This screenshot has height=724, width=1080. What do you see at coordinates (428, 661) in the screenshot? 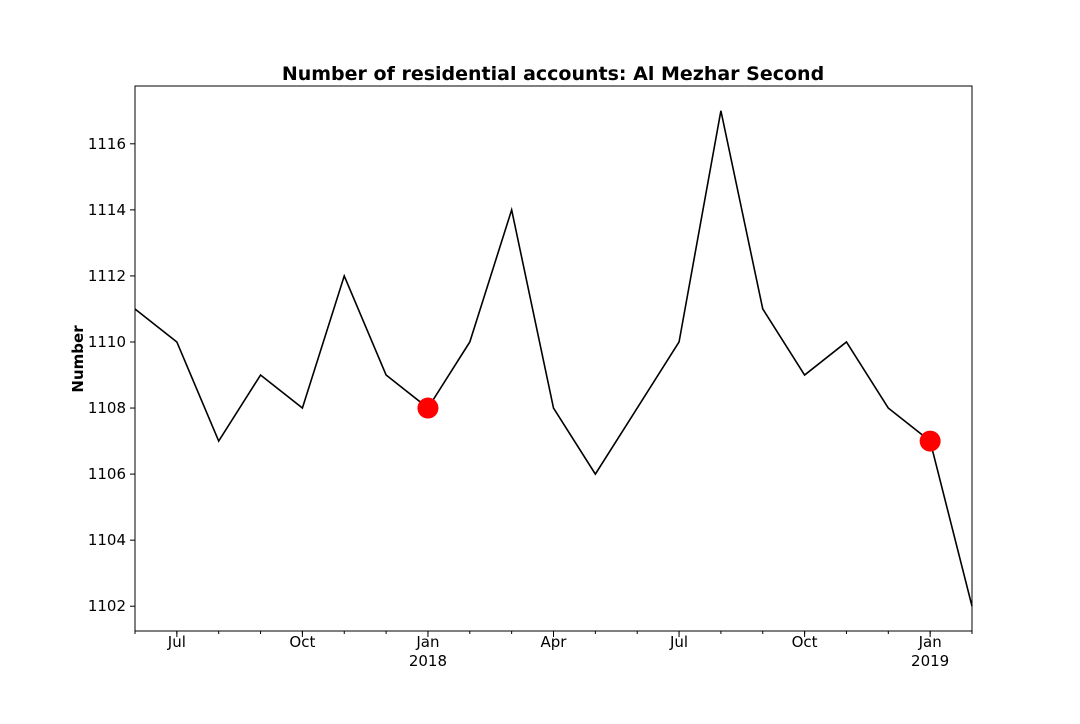
I see `x-tick-year-label: 2018` at bounding box center [428, 661].